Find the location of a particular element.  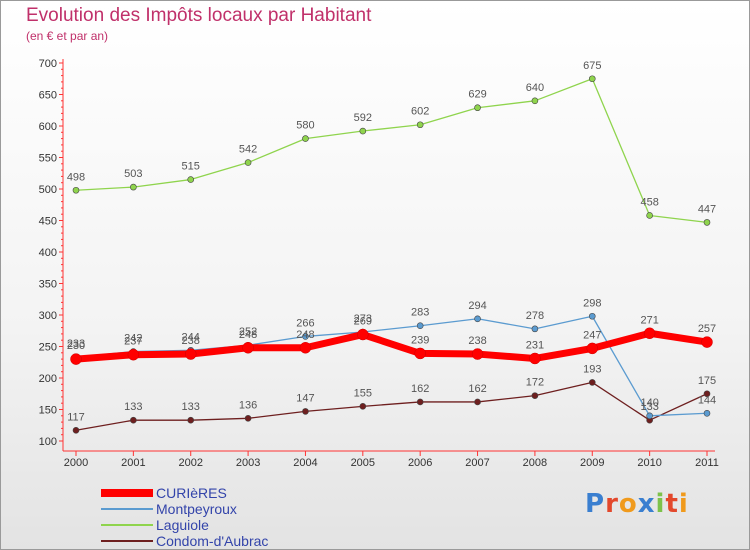

logo-letter: r is located at coordinates (612, 504).